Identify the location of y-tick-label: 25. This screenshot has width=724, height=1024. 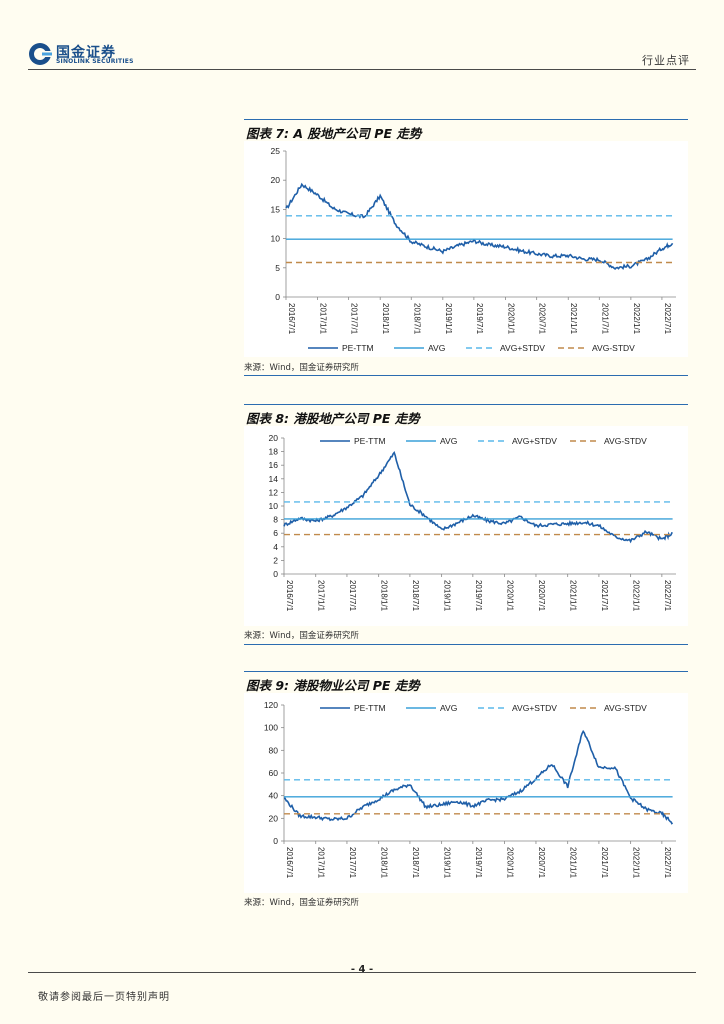
(276, 151).